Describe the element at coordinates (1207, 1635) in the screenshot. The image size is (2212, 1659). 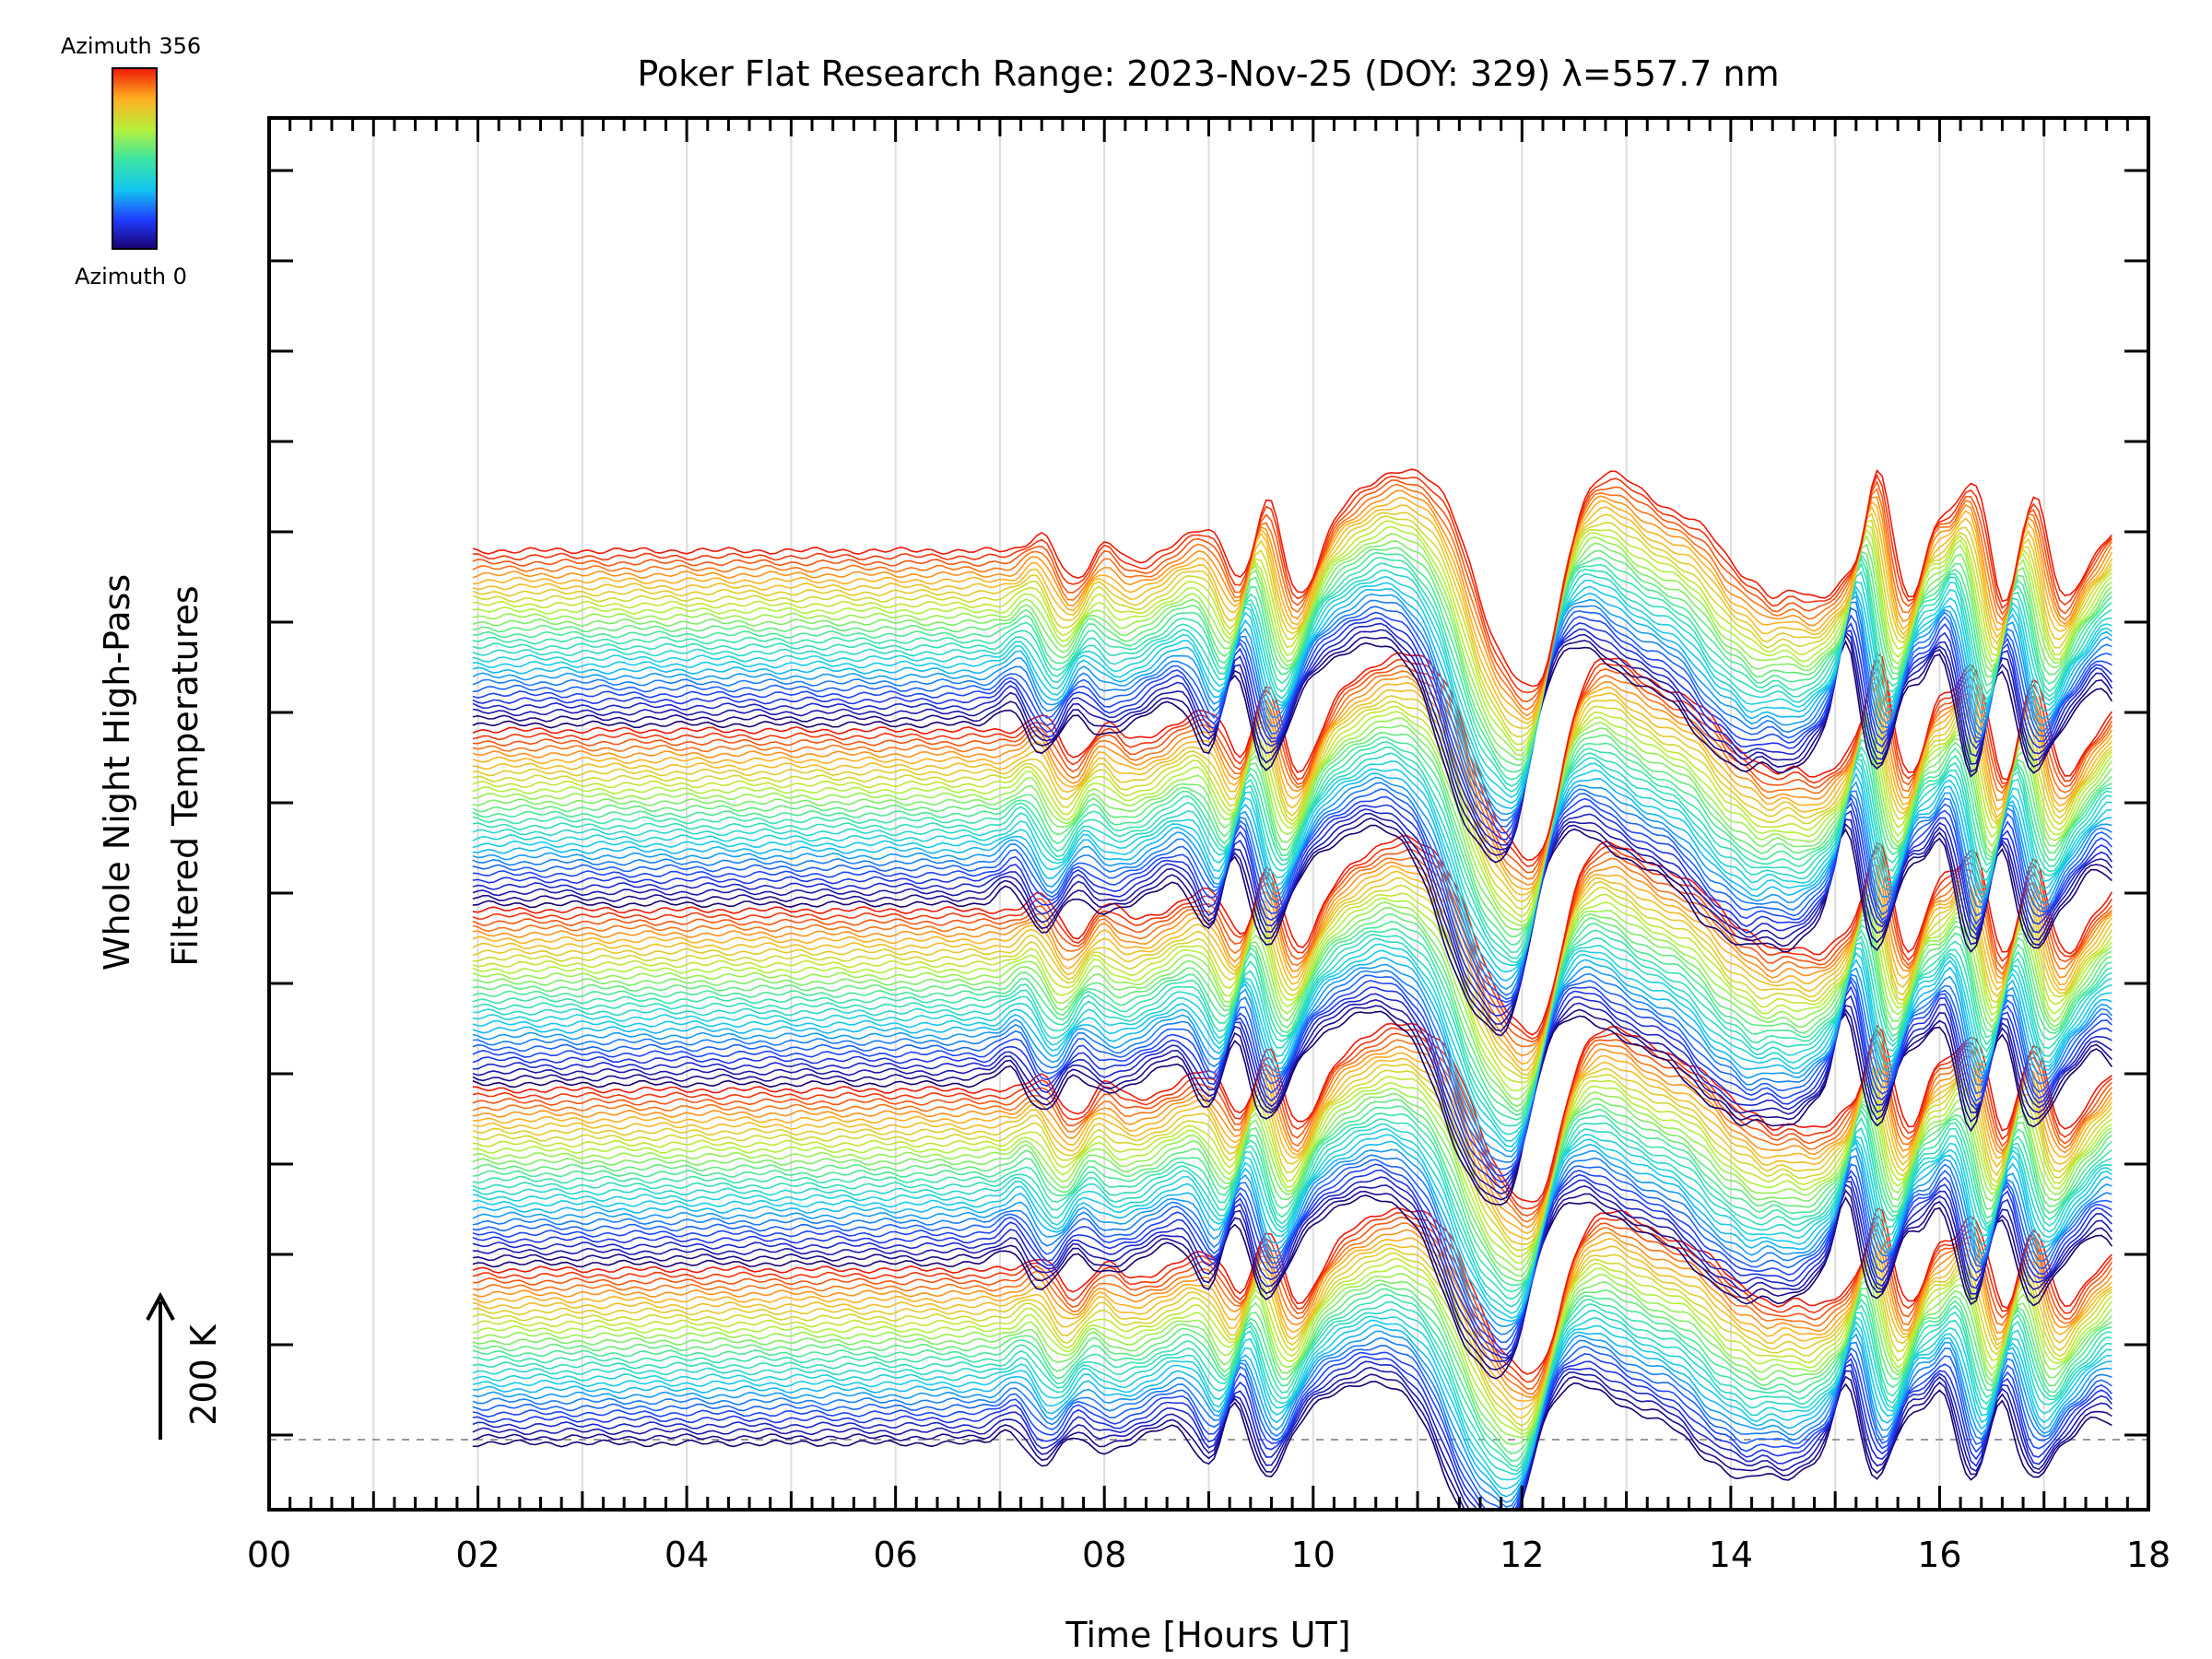
I see `x-axis-label: Time [Hours UT]` at that location.